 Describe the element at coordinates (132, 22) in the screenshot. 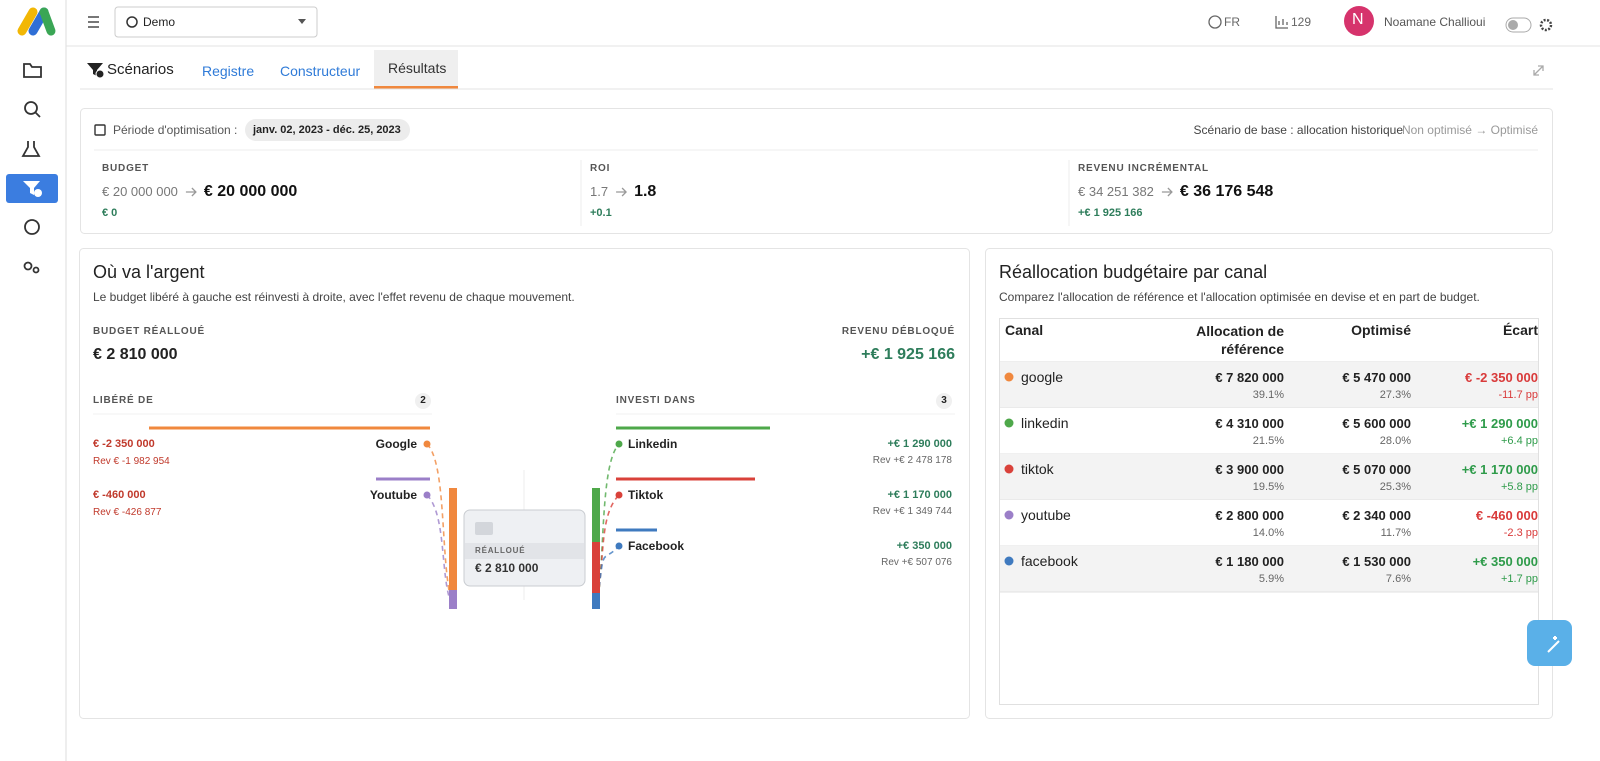

I see `project-icon` at that location.